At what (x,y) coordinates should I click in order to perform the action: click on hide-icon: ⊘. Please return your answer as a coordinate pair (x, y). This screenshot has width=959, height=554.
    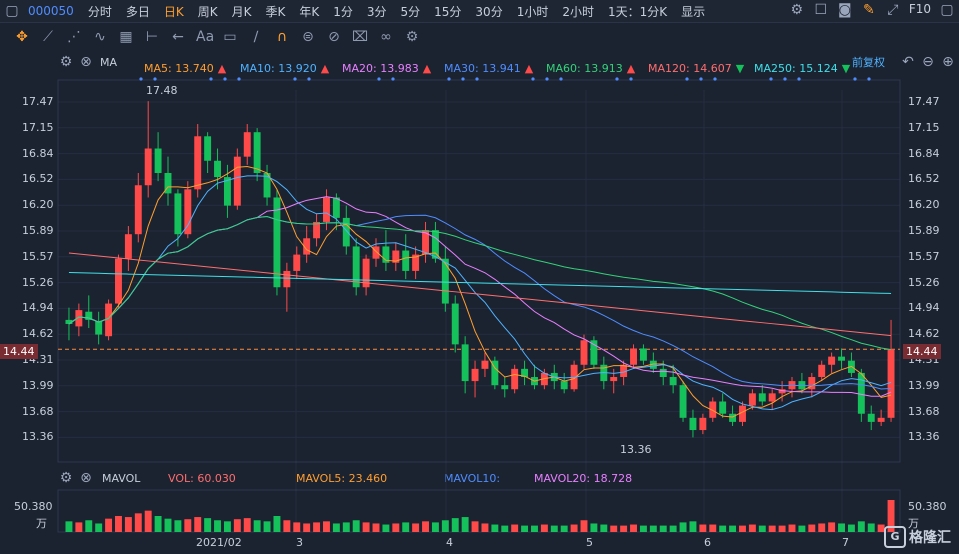
    Looking at the image, I should click on (334, 37).